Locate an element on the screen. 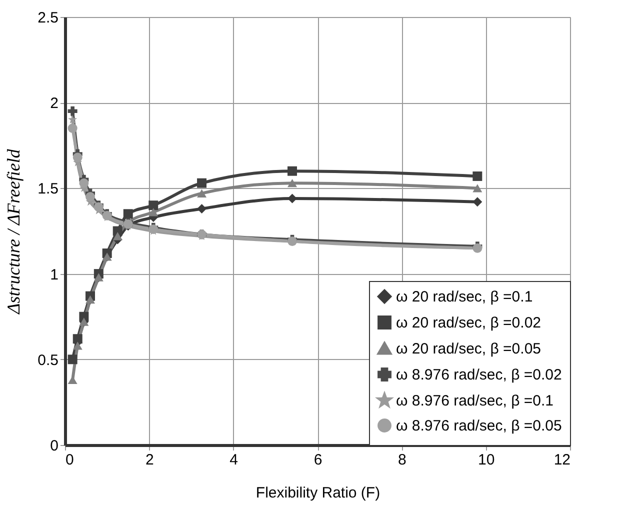 The height and width of the screenshot is (524, 631). y-tick-label: 1.5 is located at coordinates (48, 189).